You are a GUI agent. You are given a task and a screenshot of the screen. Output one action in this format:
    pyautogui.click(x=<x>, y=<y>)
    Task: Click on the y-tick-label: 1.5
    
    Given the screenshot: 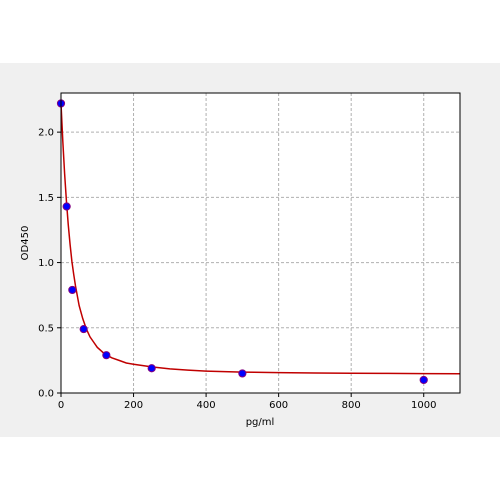 What is the action you would take?
    pyautogui.click(x=46, y=198)
    